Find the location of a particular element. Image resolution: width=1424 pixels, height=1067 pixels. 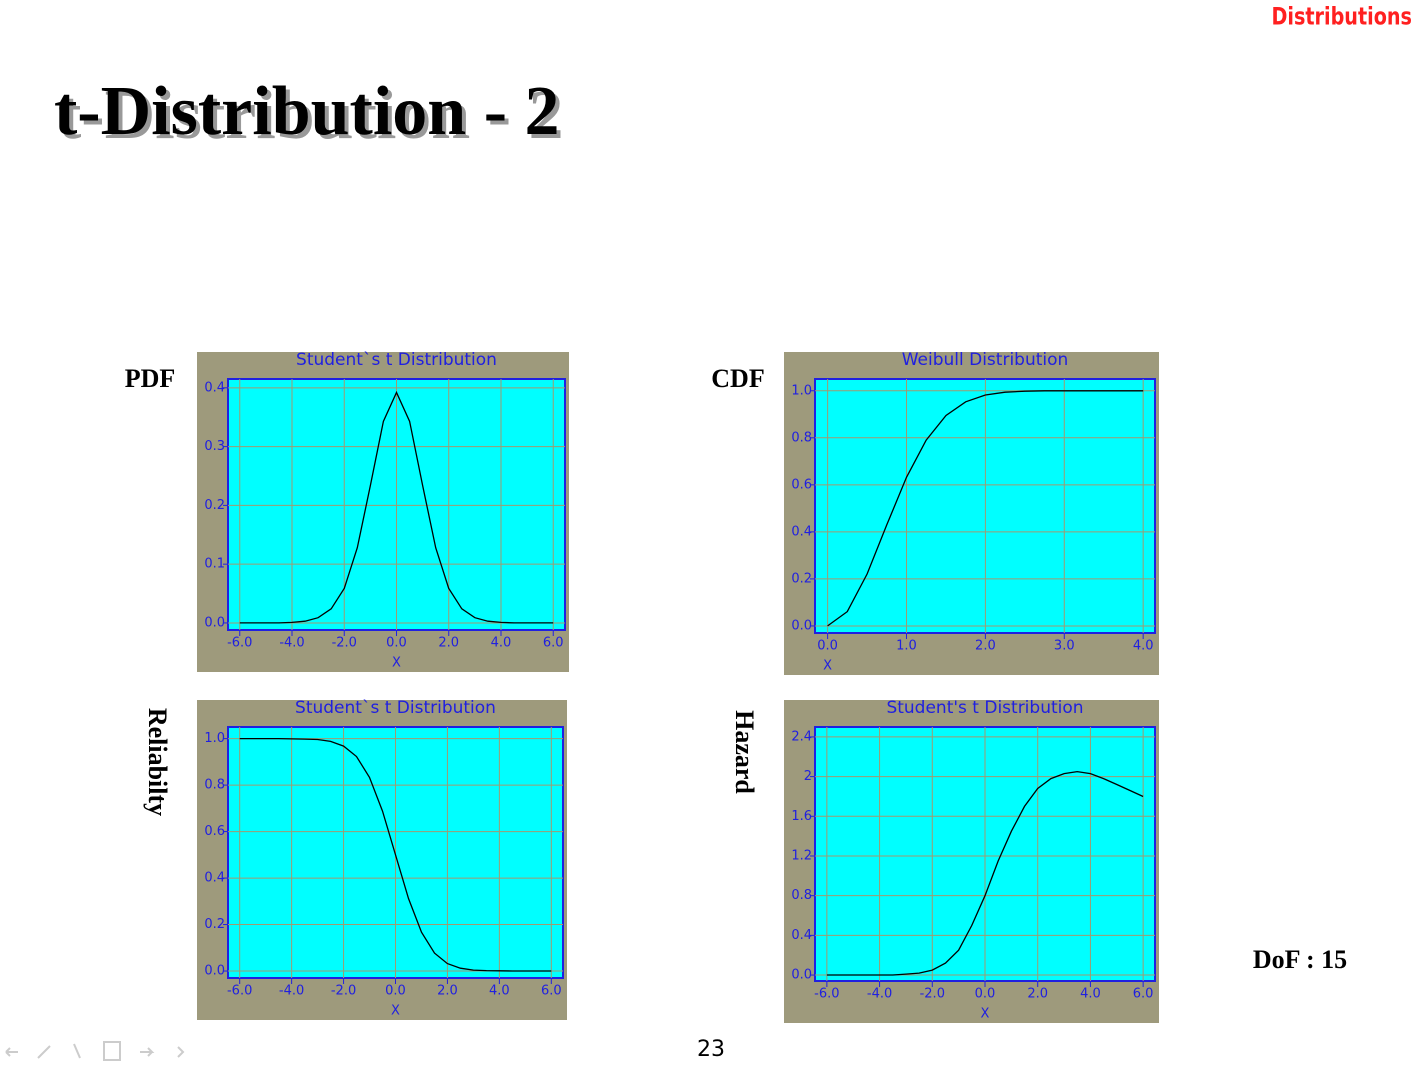

nav-icons is located at coordinates (95, 1051).